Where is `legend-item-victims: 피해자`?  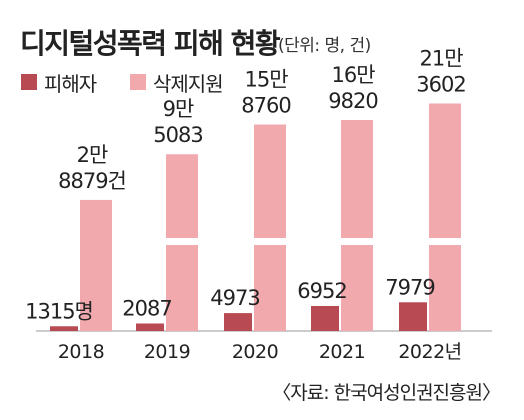 legend-item-victims: 피해자 is located at coordinates (59, 83).